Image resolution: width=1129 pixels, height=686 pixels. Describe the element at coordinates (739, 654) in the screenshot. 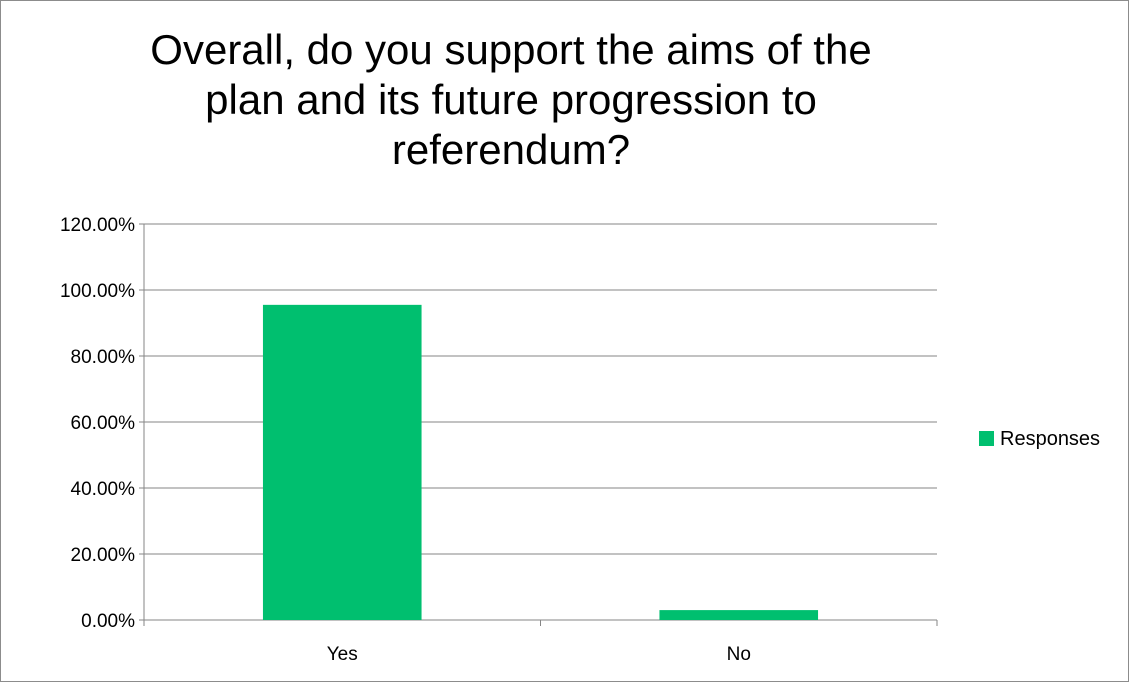

I see `x-axis-tick-label: No` at that location.